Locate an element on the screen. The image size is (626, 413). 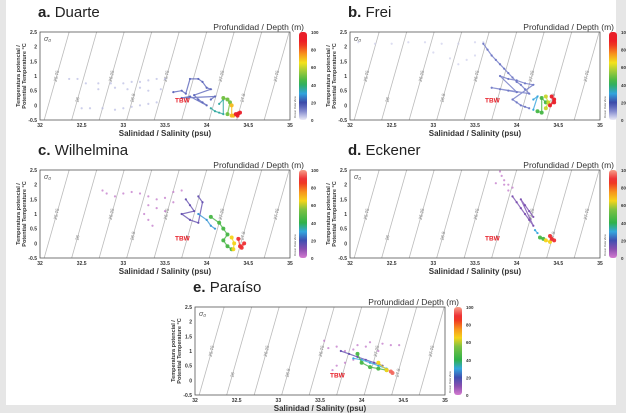
panel-station-name: Paraíso is located at coordinates (235, 287).